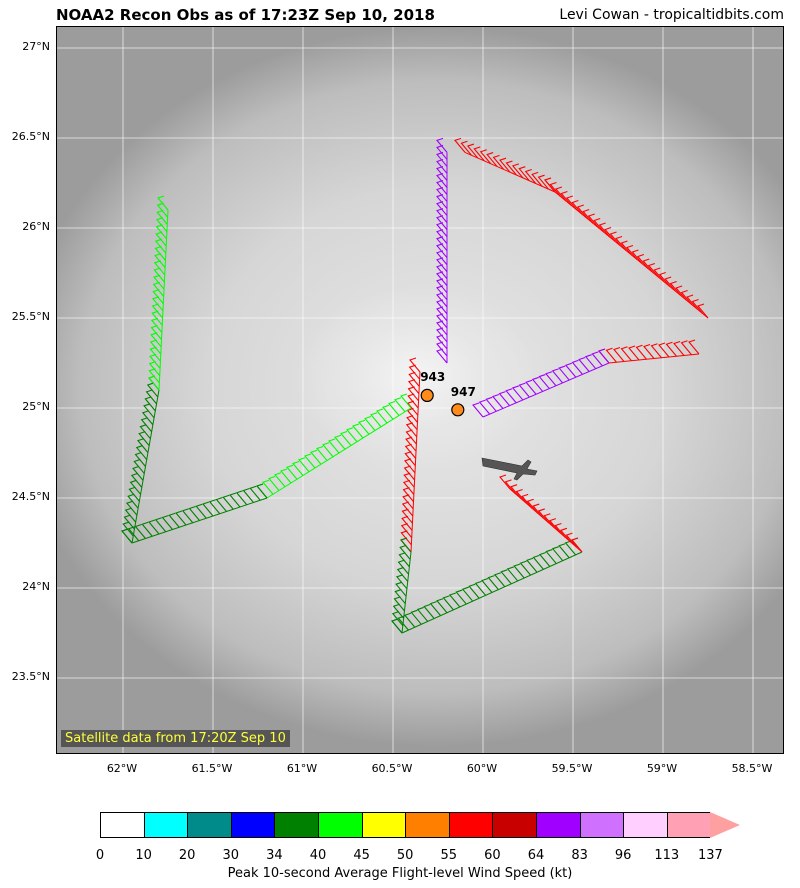  What do you see at coordinates (667, 855) in the screenshot?
I see `colorbar-tick-label: 113` at bounding box center [667, 855].